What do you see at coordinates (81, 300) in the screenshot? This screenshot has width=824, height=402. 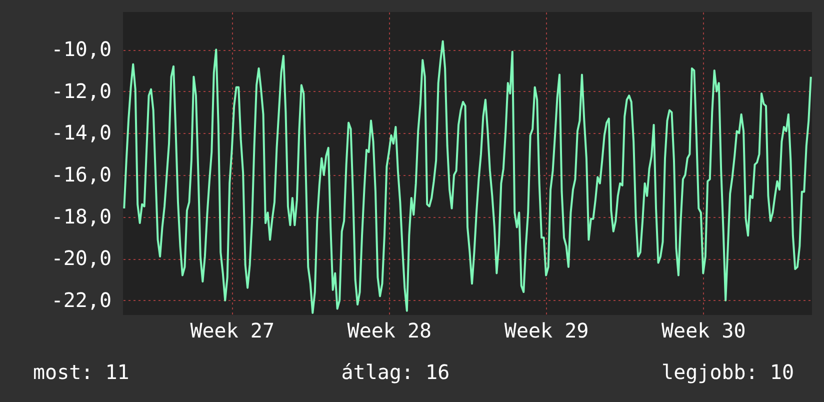 I see `y-tick-label: -22,0` at bounding box center [81, 300].